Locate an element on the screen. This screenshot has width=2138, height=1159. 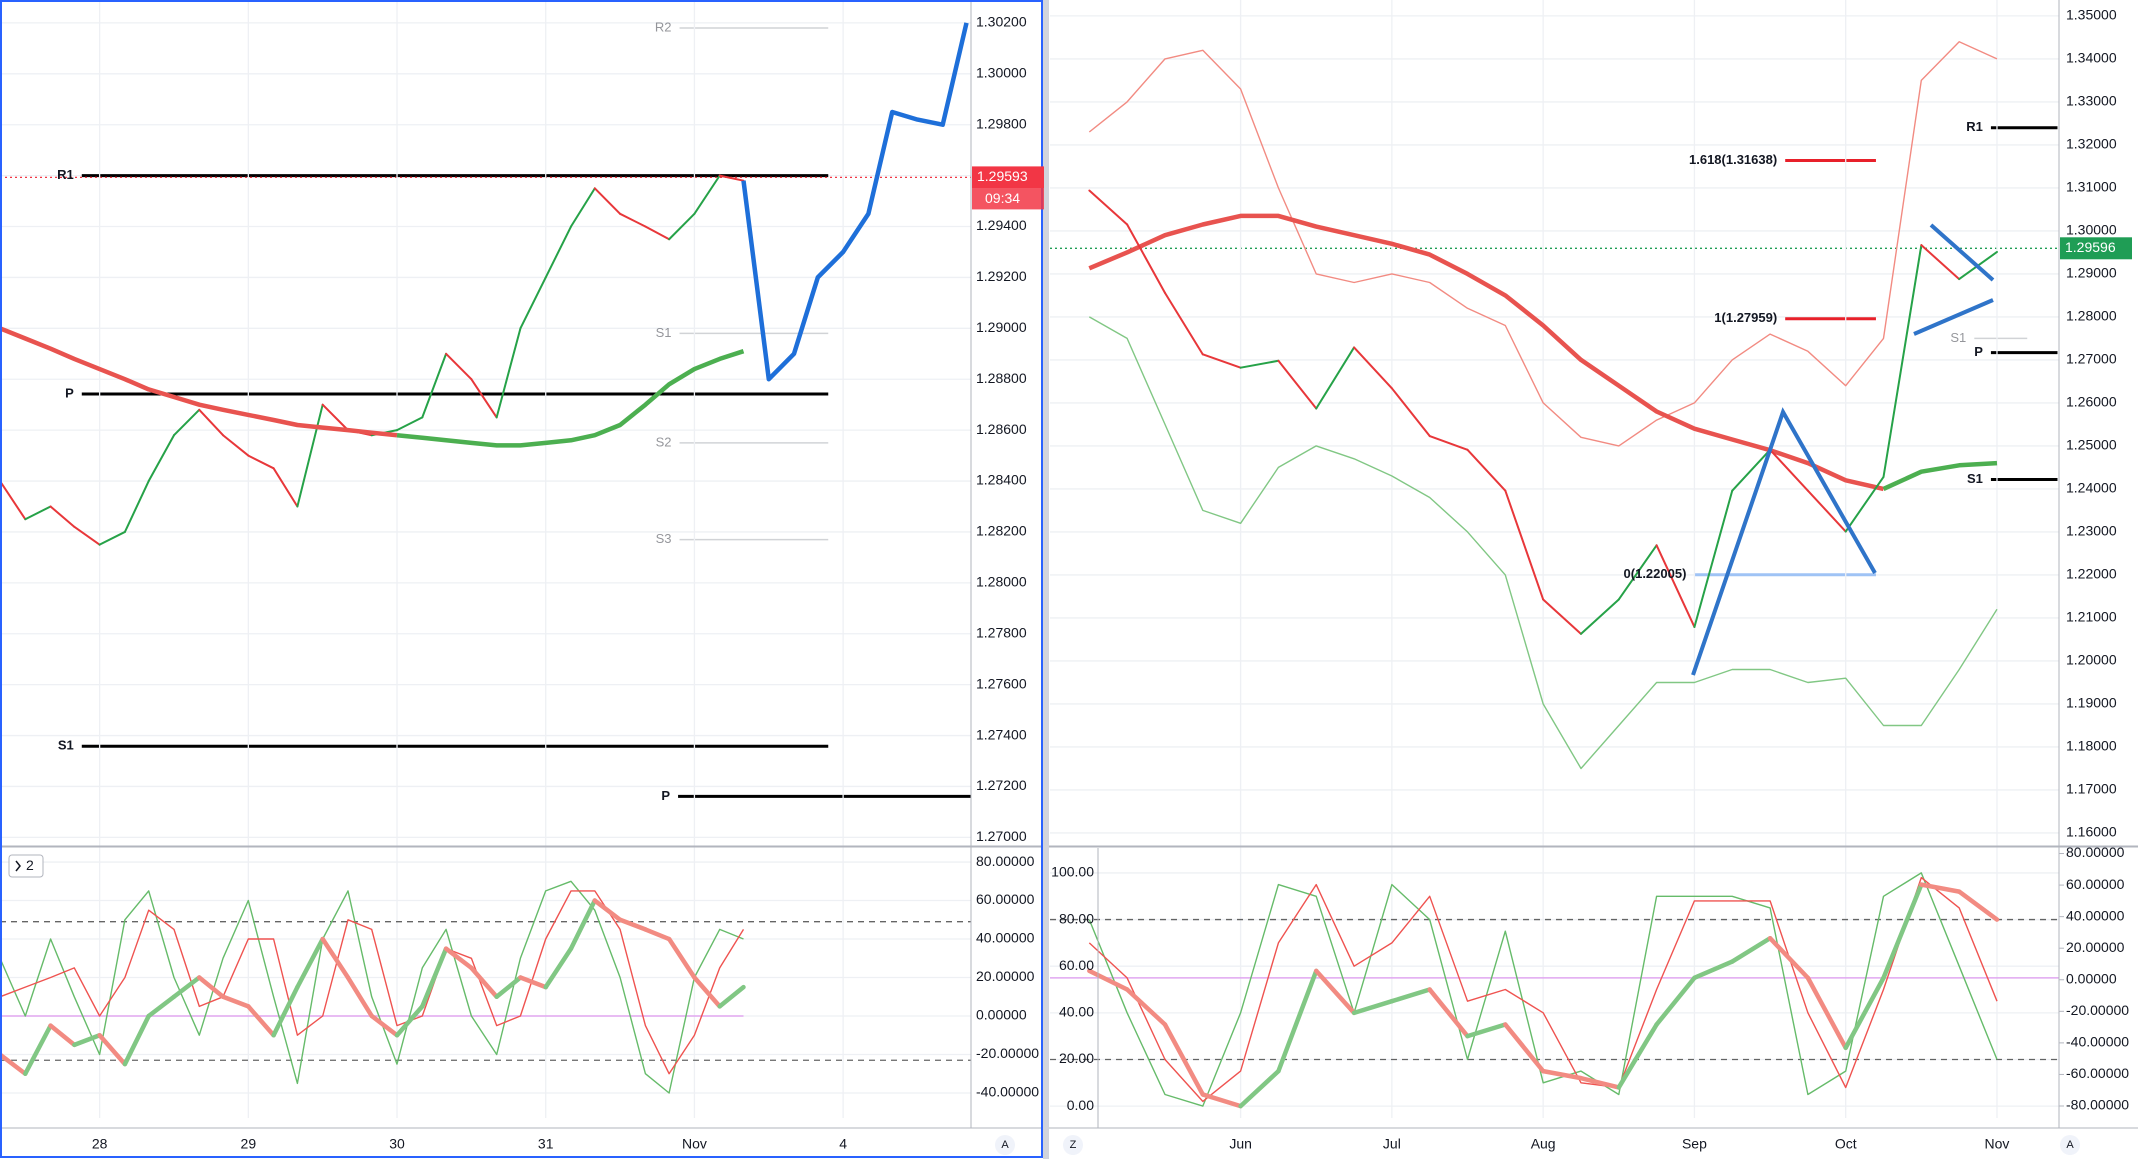
x-tick-label: Jul is located at coordinates (1392, 1144).